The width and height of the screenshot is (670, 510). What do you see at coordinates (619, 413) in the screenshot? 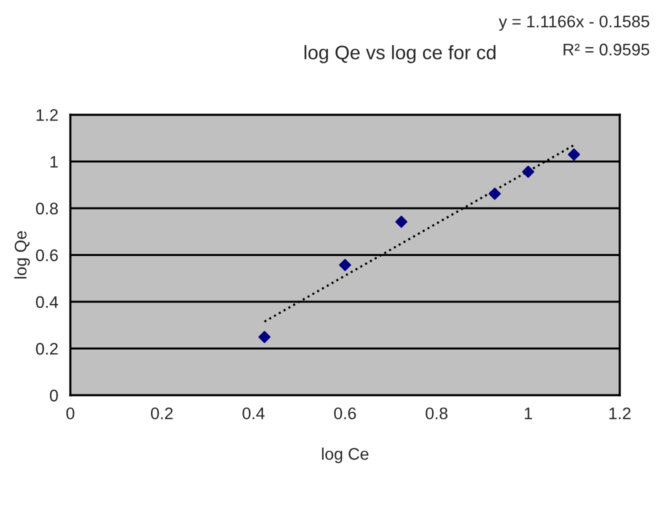
I see `x-tick-label: 1.2` at bounding box center [619, 413].